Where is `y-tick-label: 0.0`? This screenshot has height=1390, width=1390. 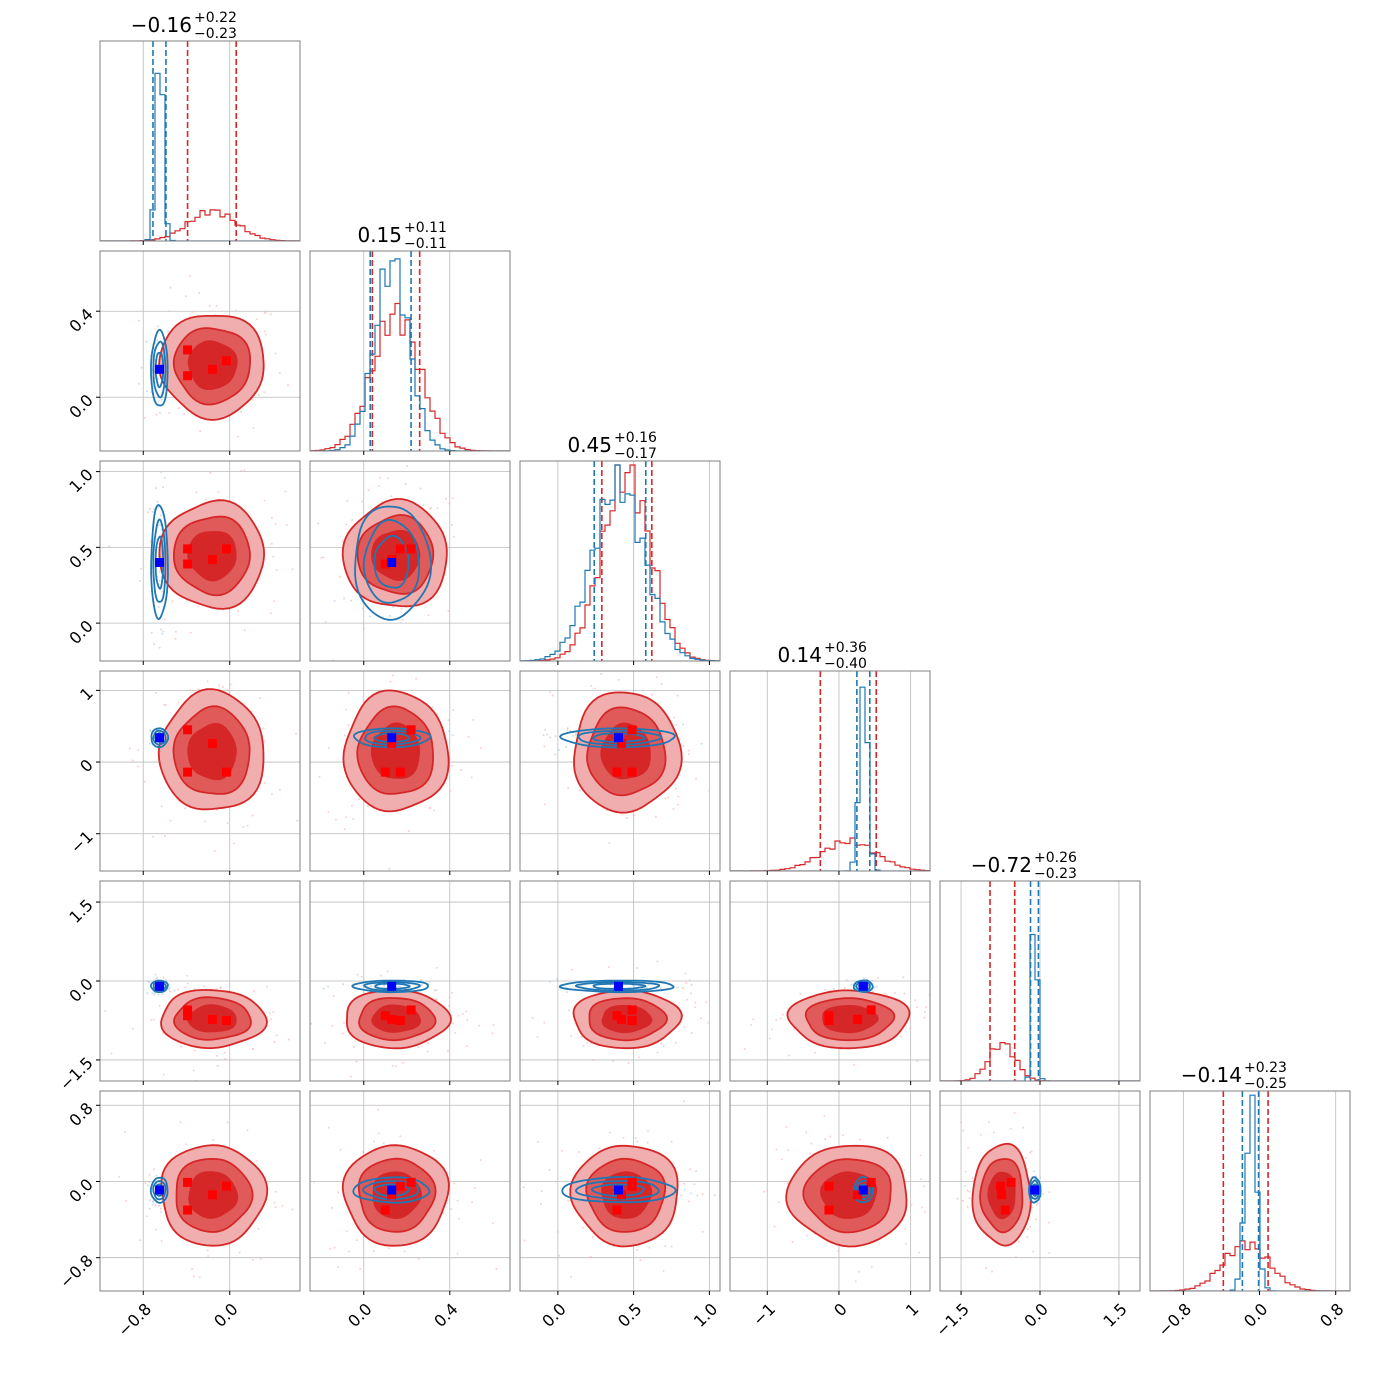
y-tick-label: 0.0 is located at coordinates (80, 406).